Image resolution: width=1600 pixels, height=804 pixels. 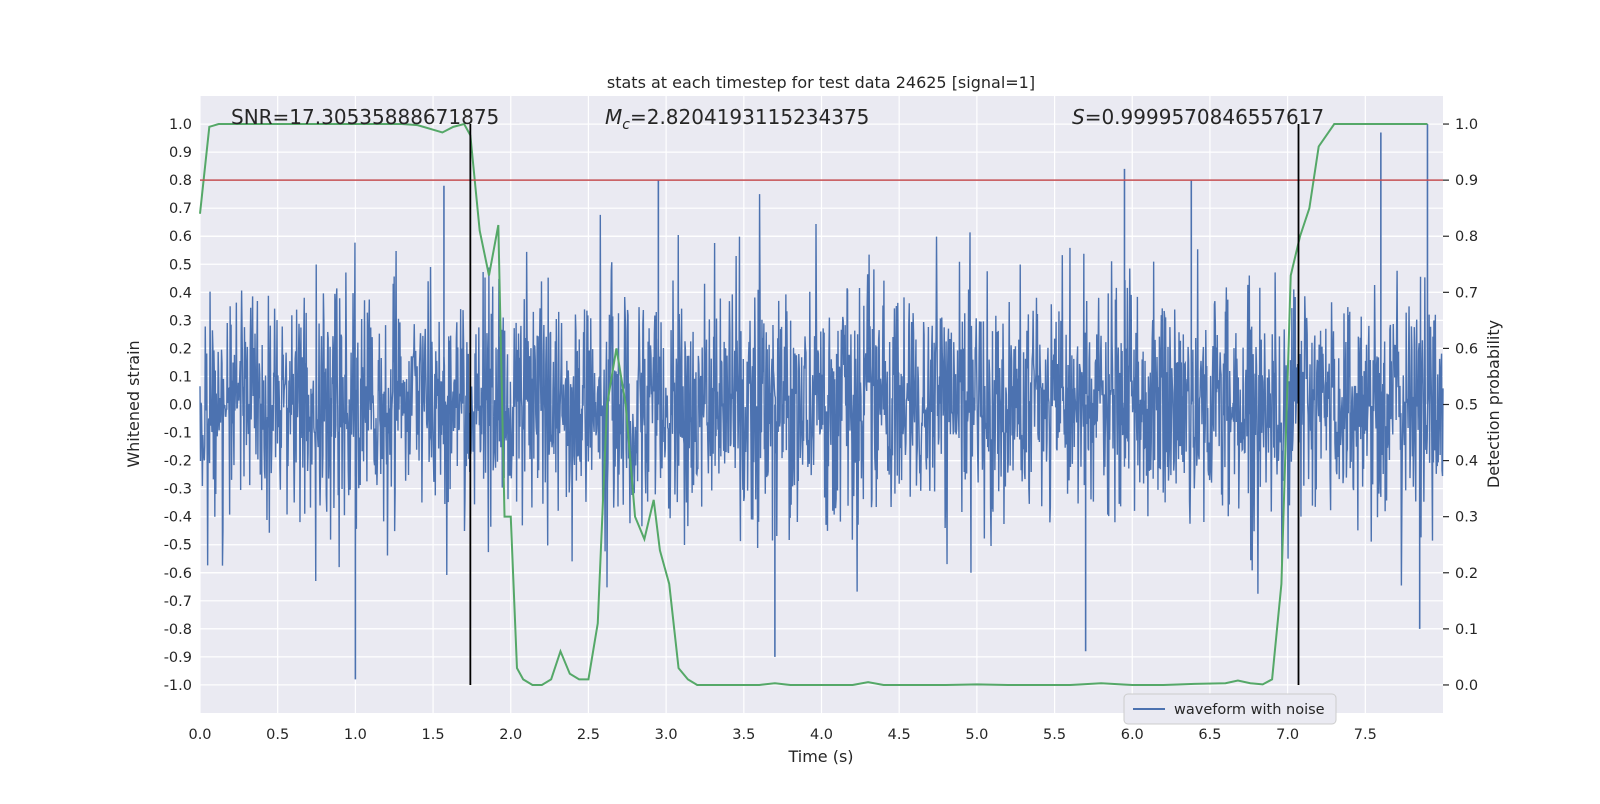 I want to click on y2-tick-label: 0.0, so click(x=1466, y=686).